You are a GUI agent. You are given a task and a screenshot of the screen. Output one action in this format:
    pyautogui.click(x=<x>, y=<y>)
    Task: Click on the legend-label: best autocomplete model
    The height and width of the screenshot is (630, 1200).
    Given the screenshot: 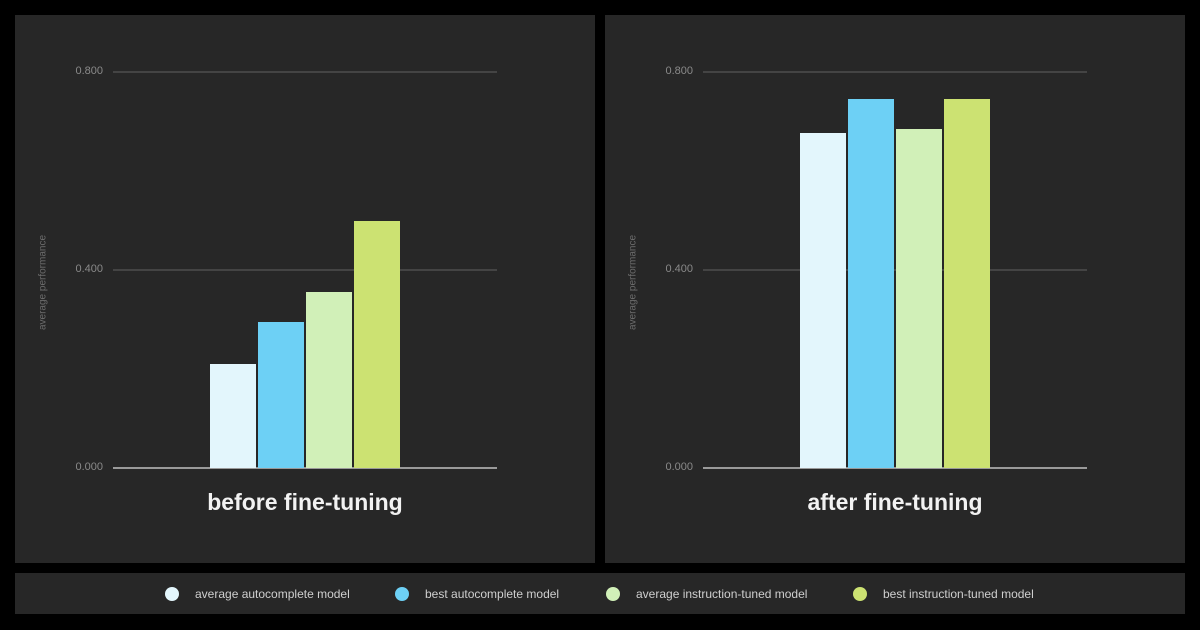 What is the action you would take?
    pyautogui.click(x=492, y=593)
    